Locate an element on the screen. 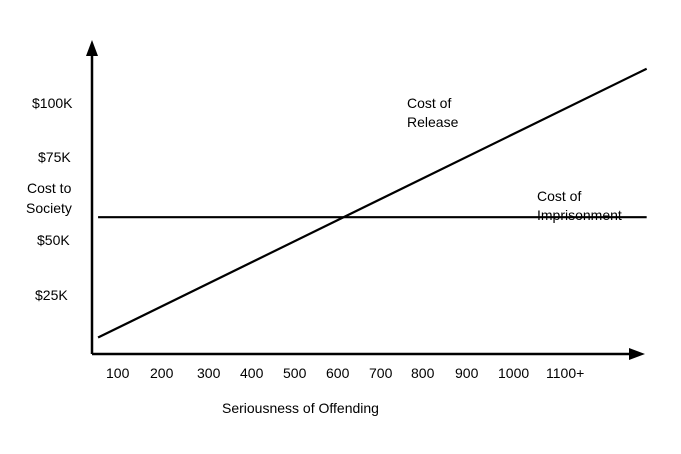  x-tick-label: 800 is located at coordinates (423, 373).